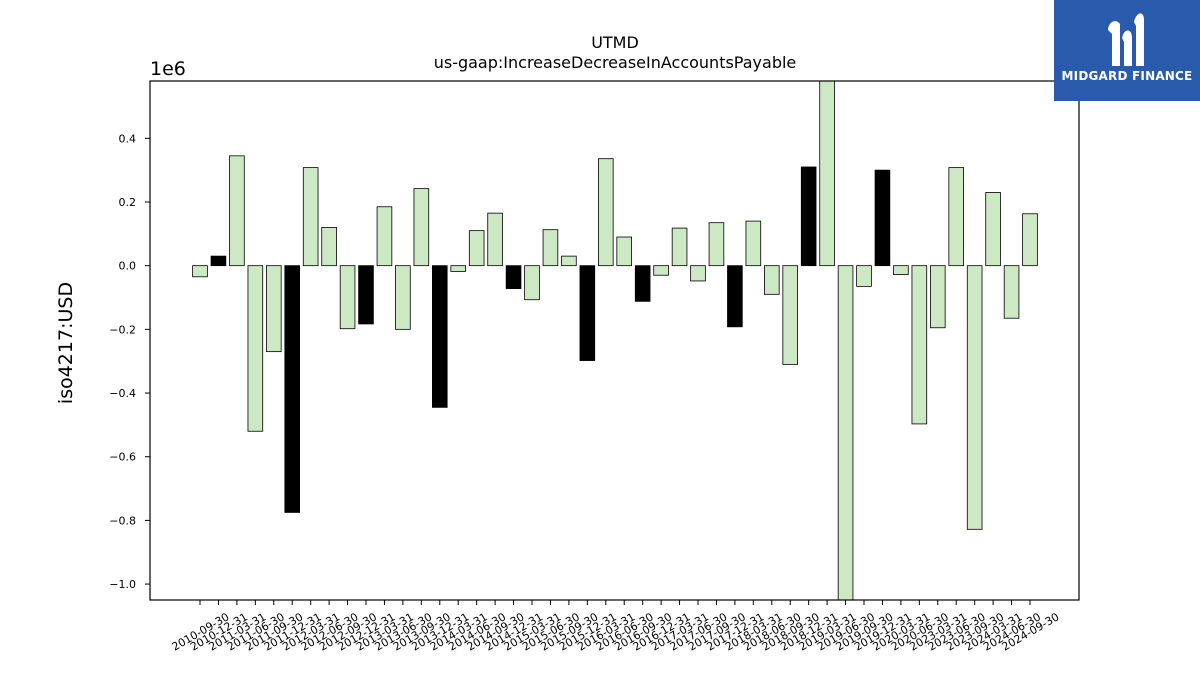 Image resolution: width=1200 pixels, height=675 pixels. I want to click on y-tick-label: 0.2, so click(128, 202).